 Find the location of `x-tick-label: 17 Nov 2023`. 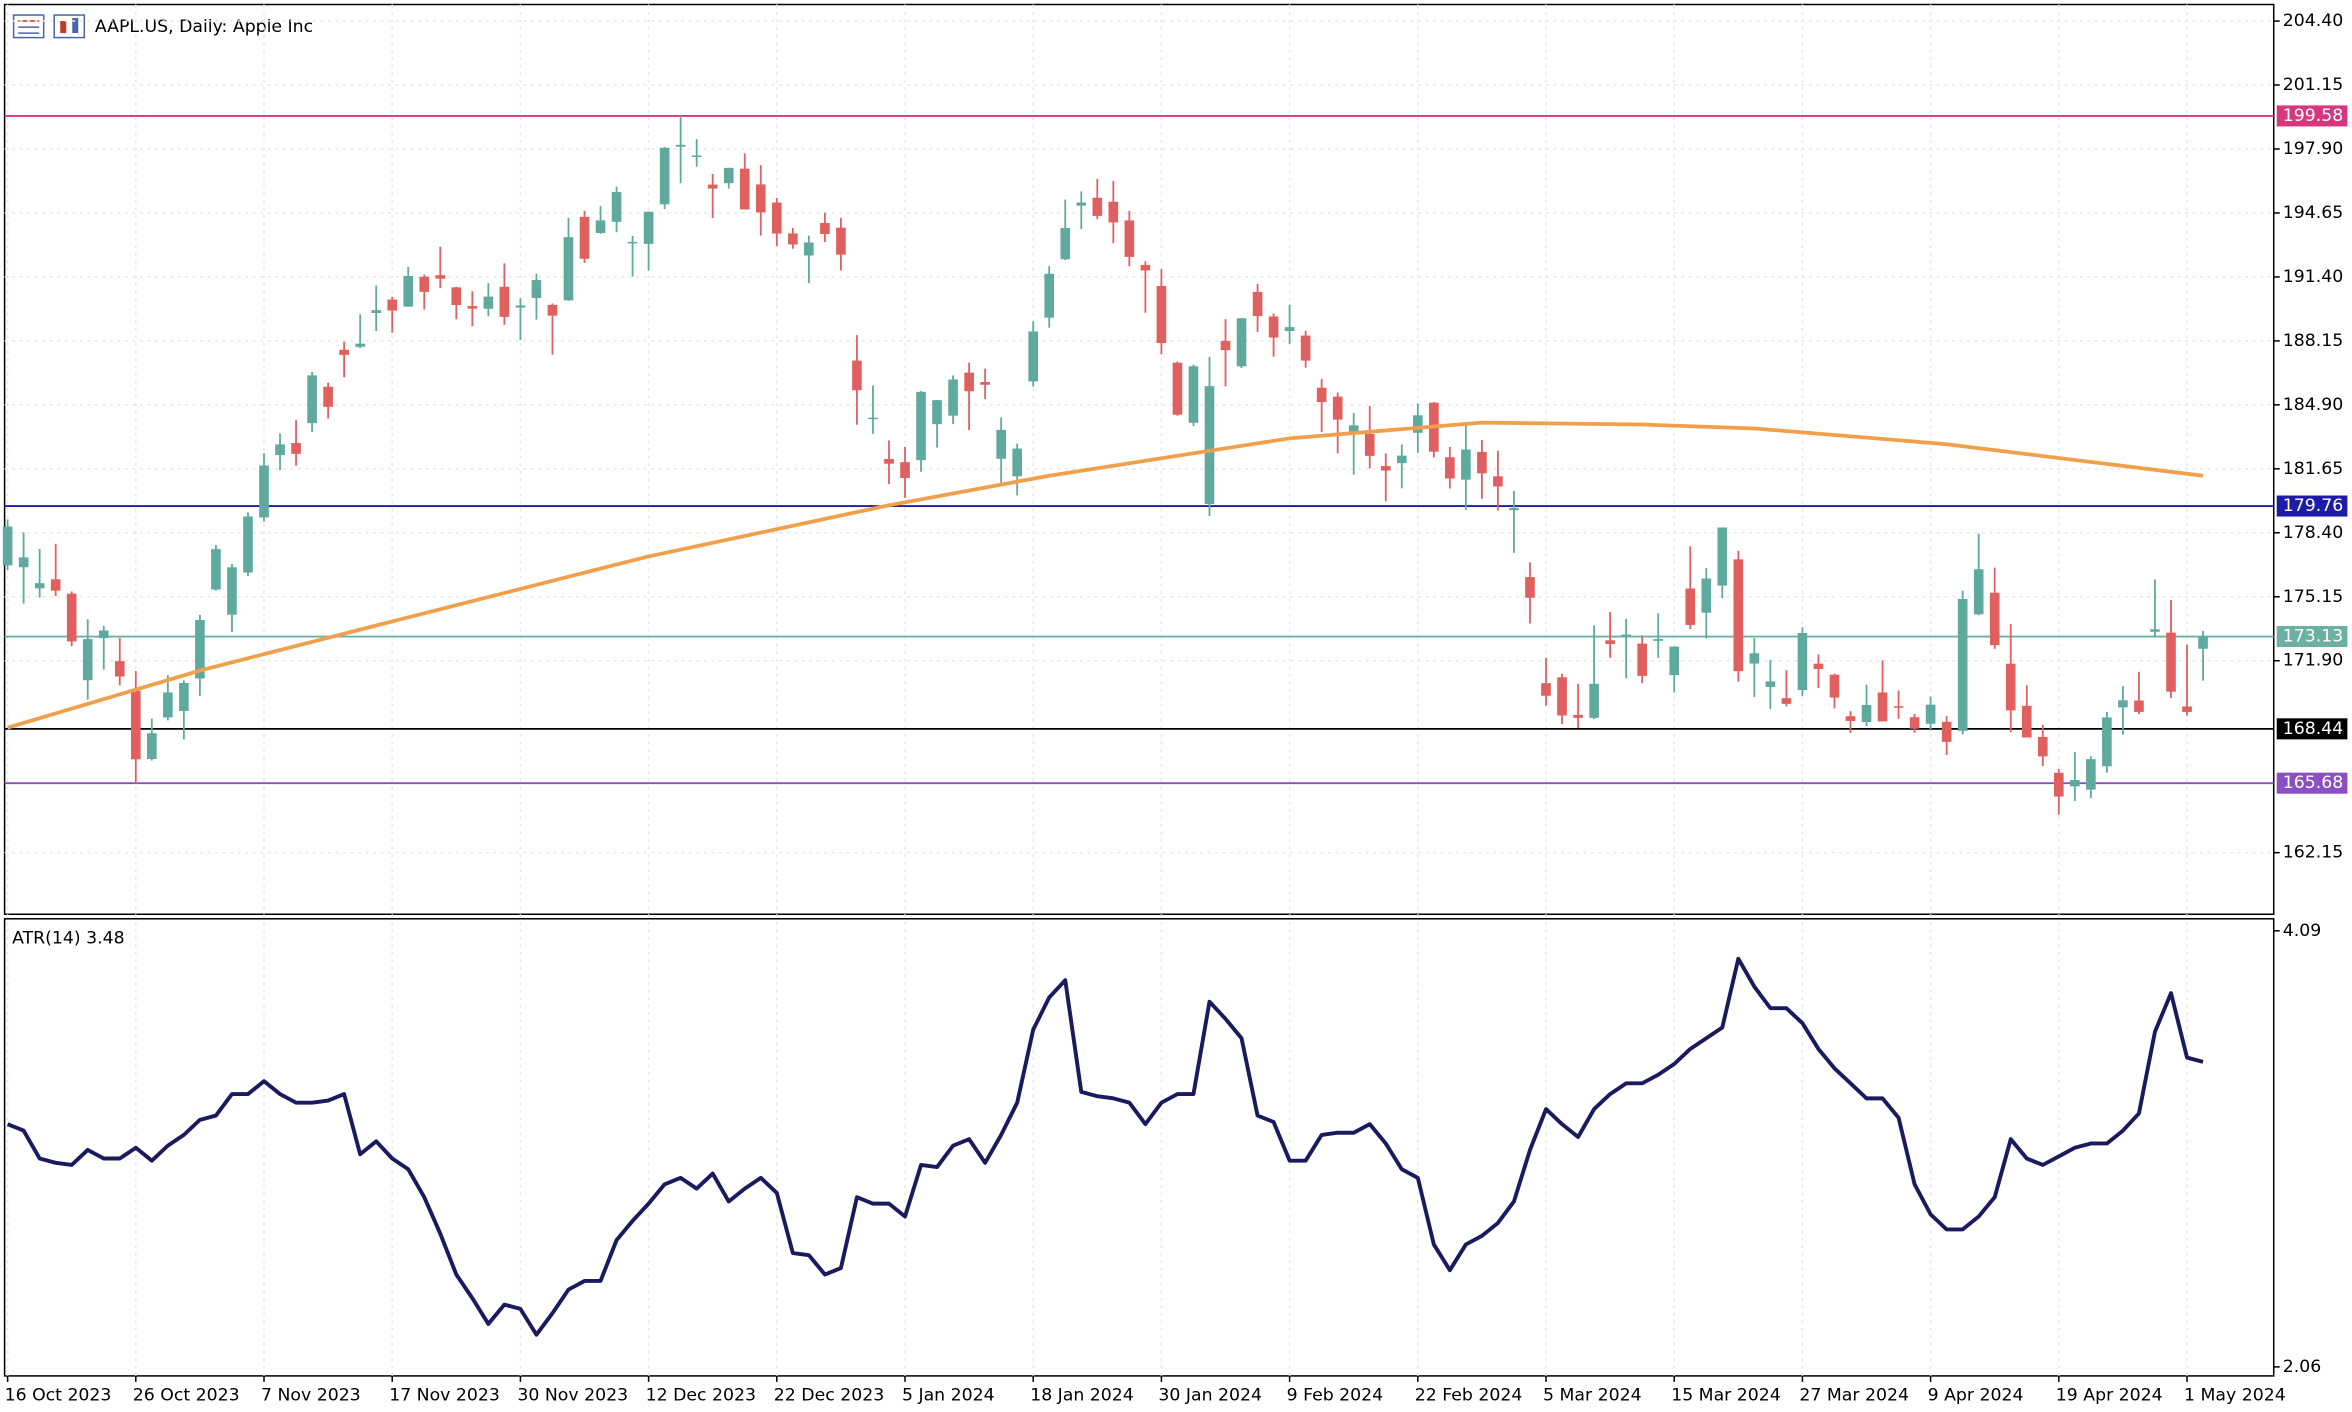

x-tick-label: 17 Nov 2023 is located at coordinates (444, 1395).